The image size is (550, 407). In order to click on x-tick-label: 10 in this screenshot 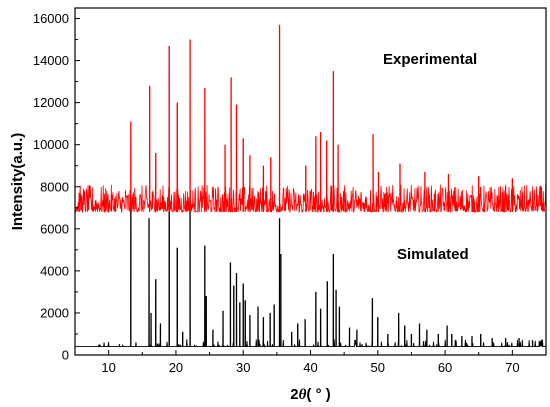, I will do `click(108, 367)`.